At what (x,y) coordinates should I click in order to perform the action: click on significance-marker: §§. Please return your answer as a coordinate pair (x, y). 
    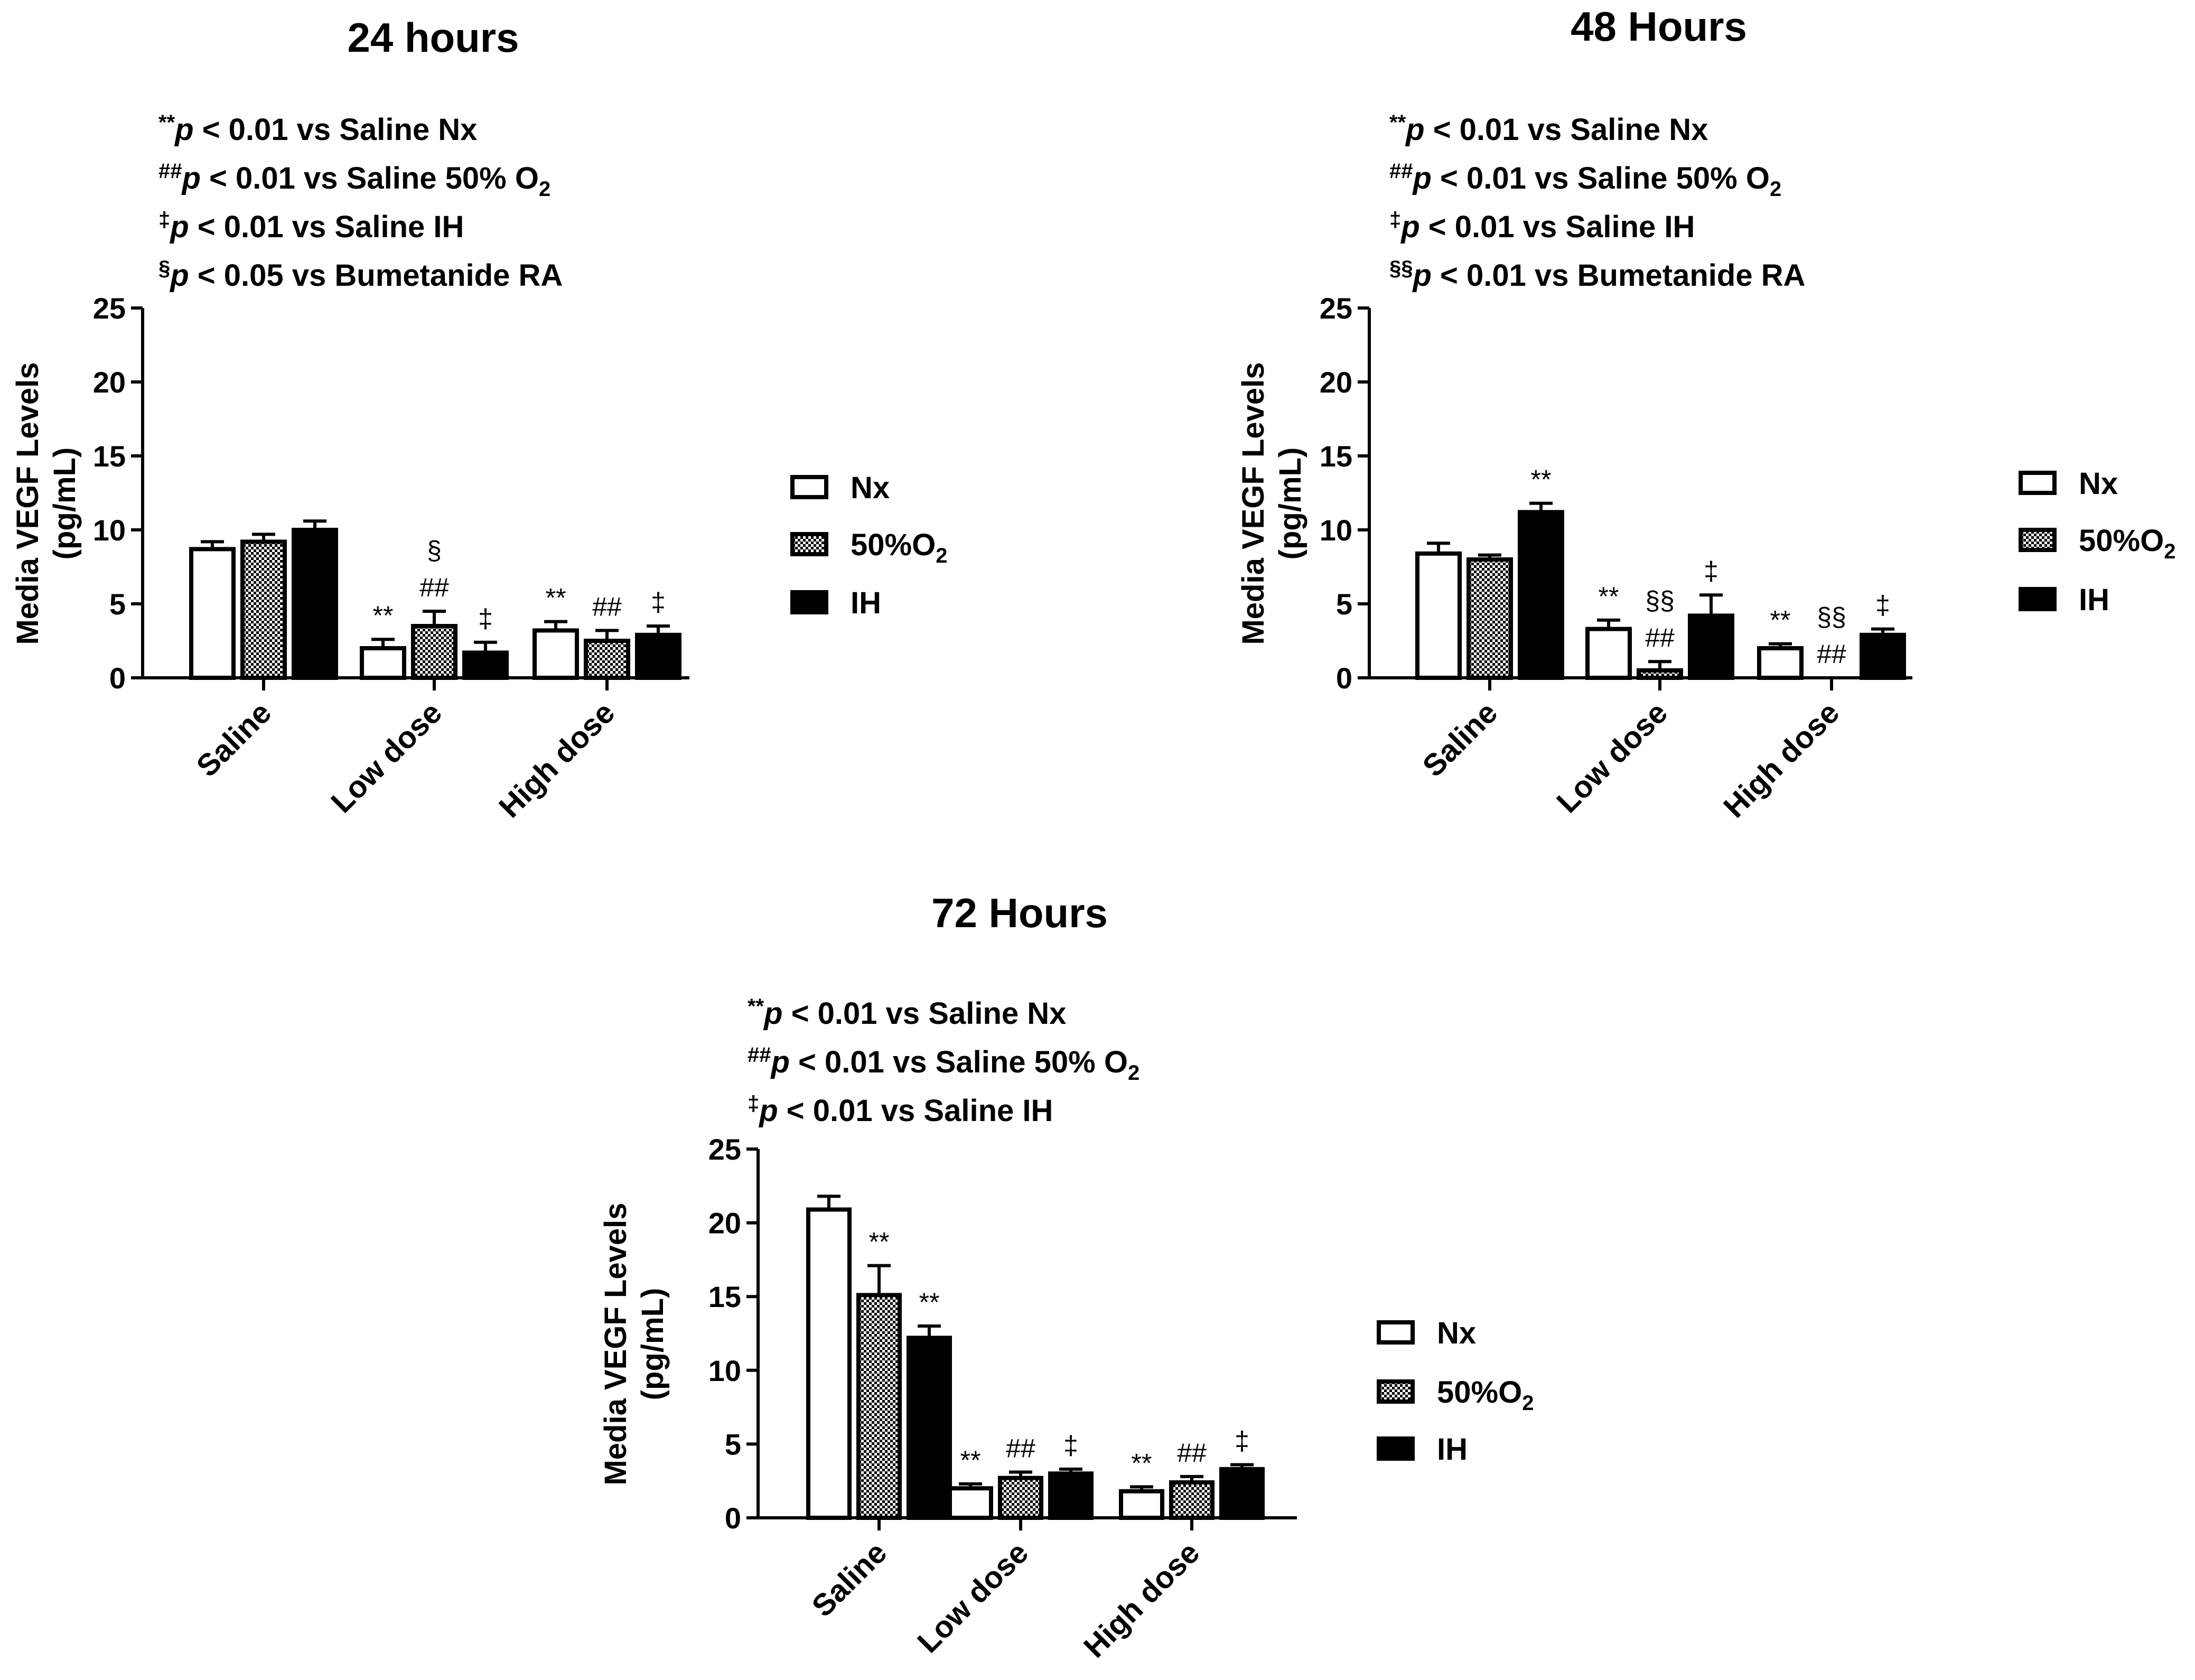
    Looking at the image, I should click on (1660, 600).